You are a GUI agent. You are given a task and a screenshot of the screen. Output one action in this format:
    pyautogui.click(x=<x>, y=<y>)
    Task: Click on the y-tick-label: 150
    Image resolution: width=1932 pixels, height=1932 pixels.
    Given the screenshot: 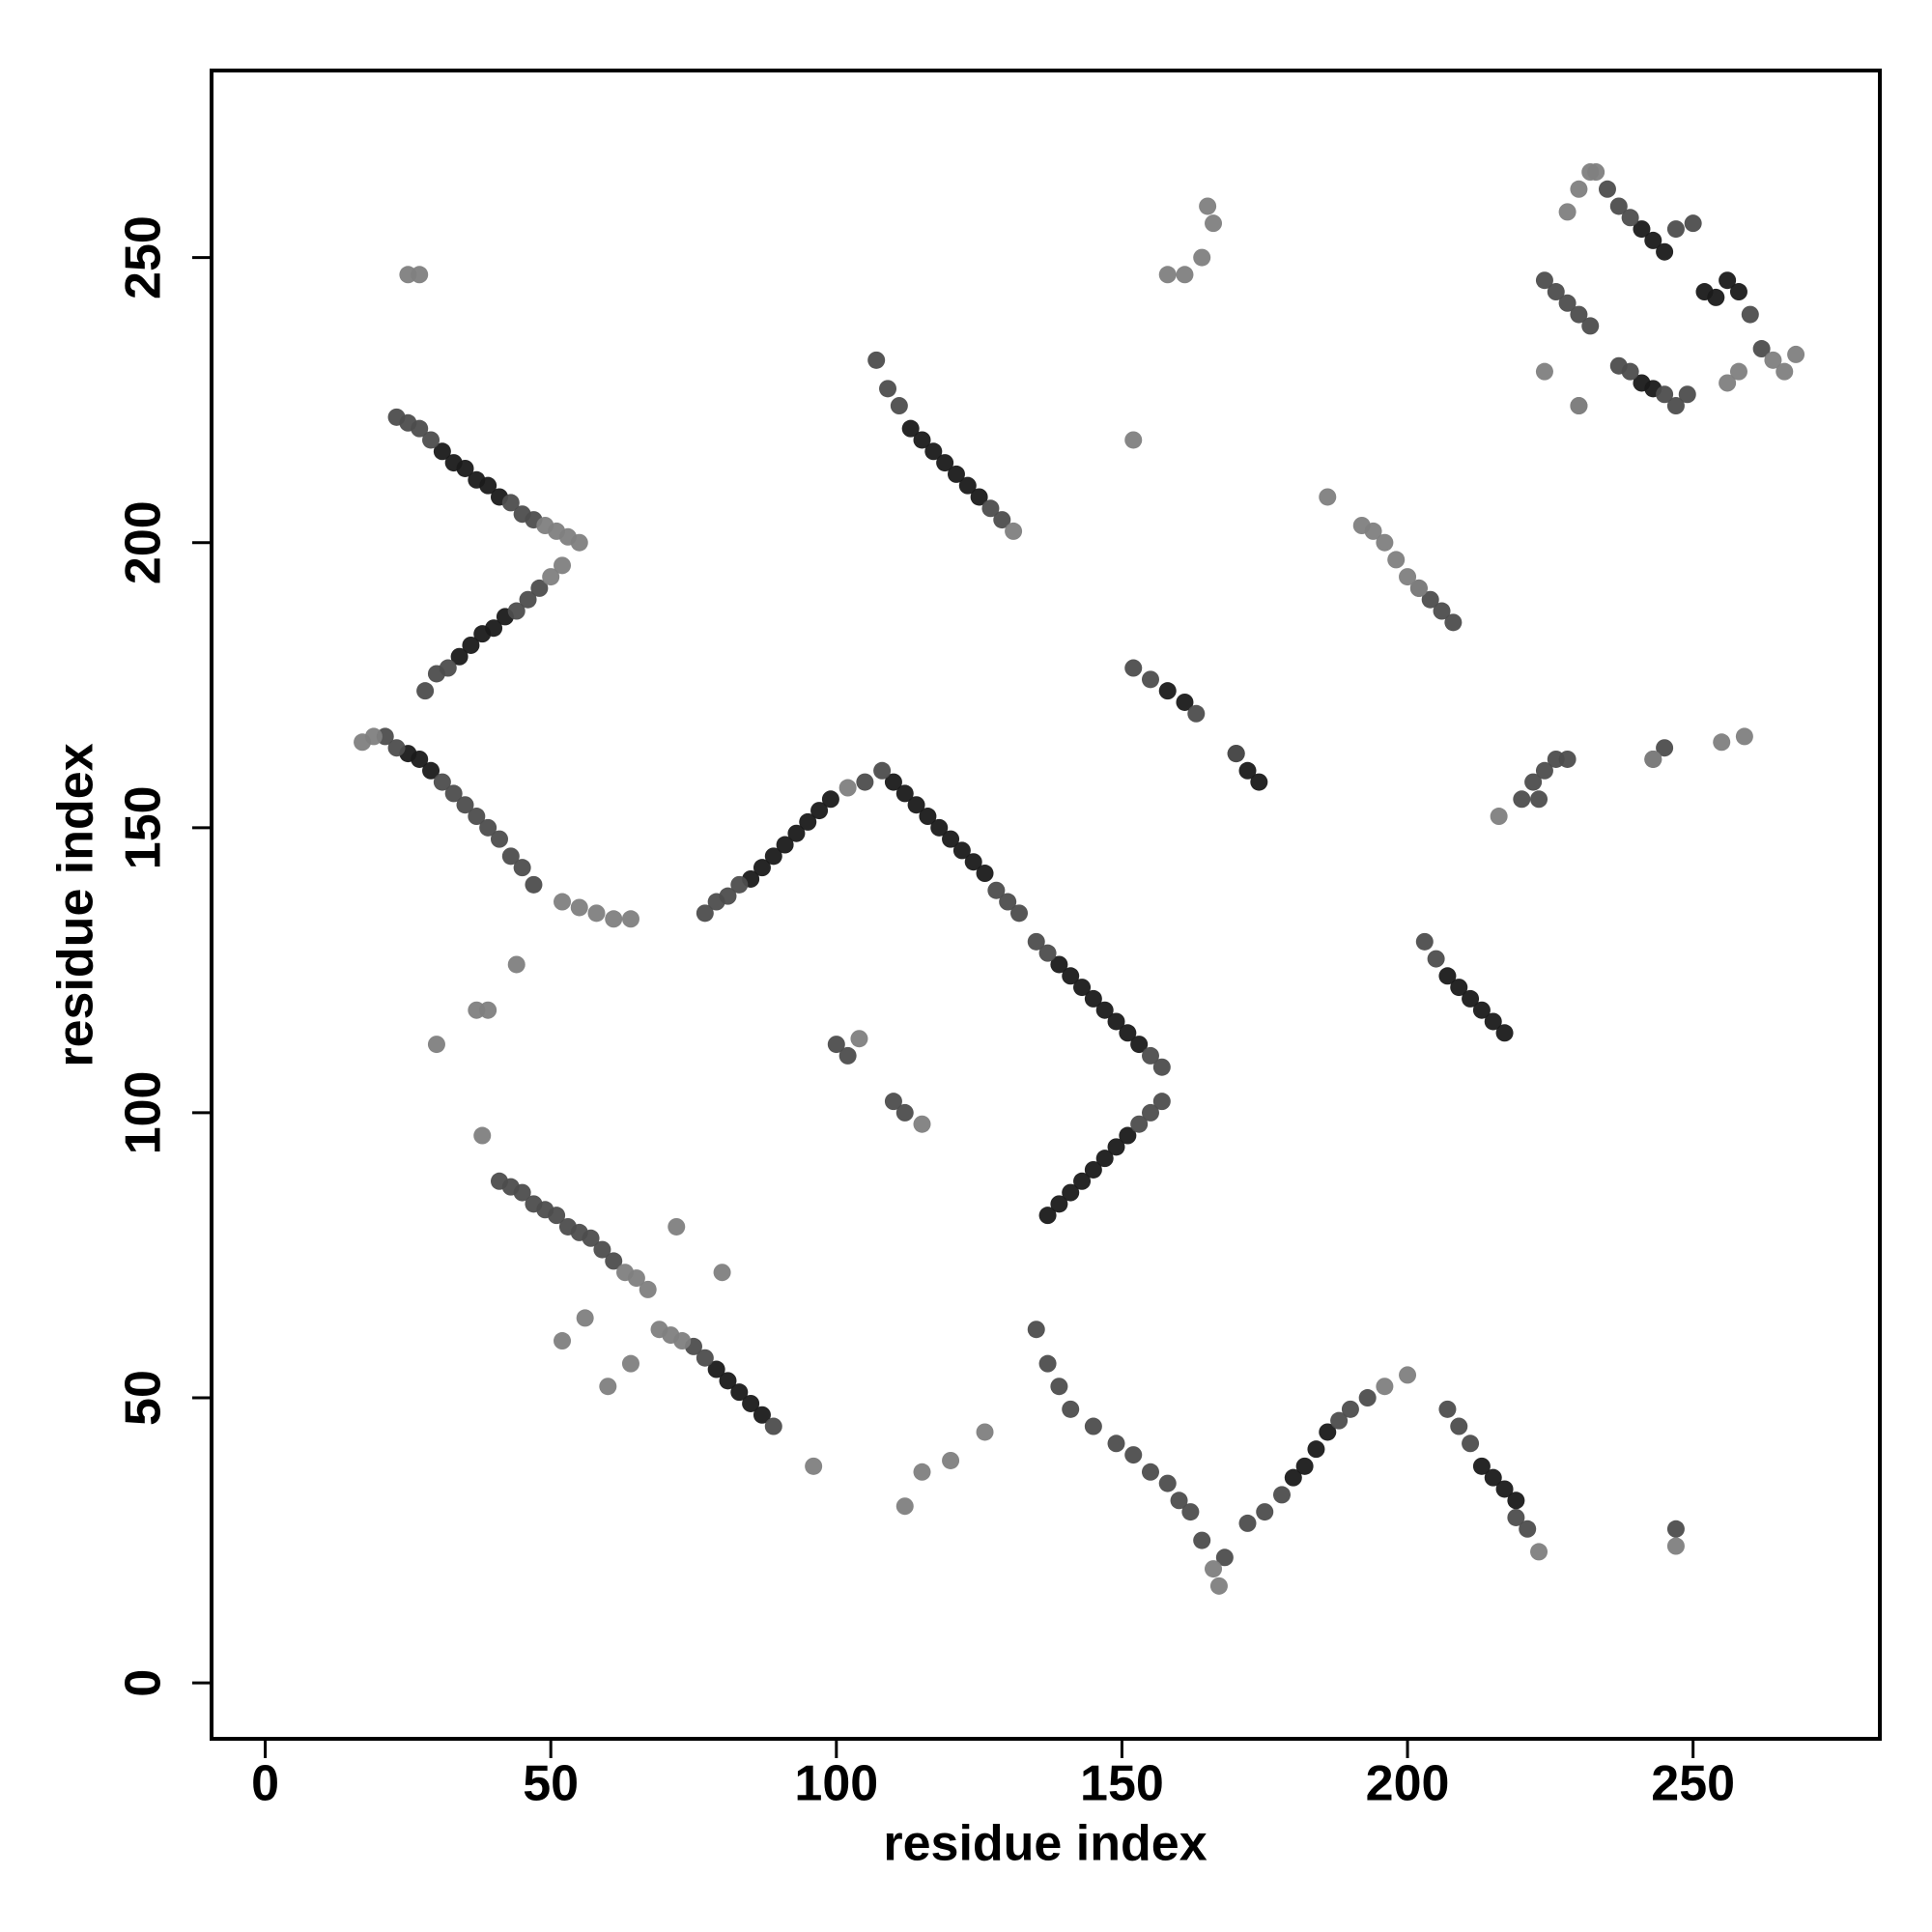 What is the action you would take?
    pyautogui.click(x=144, y=827)
    